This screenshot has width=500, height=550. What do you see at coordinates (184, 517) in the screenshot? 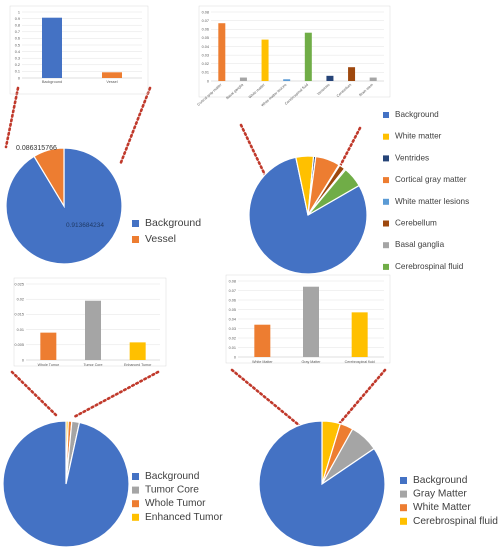
I see `legend-label: Enhanced Tumor` at bounding box center [184, 517].